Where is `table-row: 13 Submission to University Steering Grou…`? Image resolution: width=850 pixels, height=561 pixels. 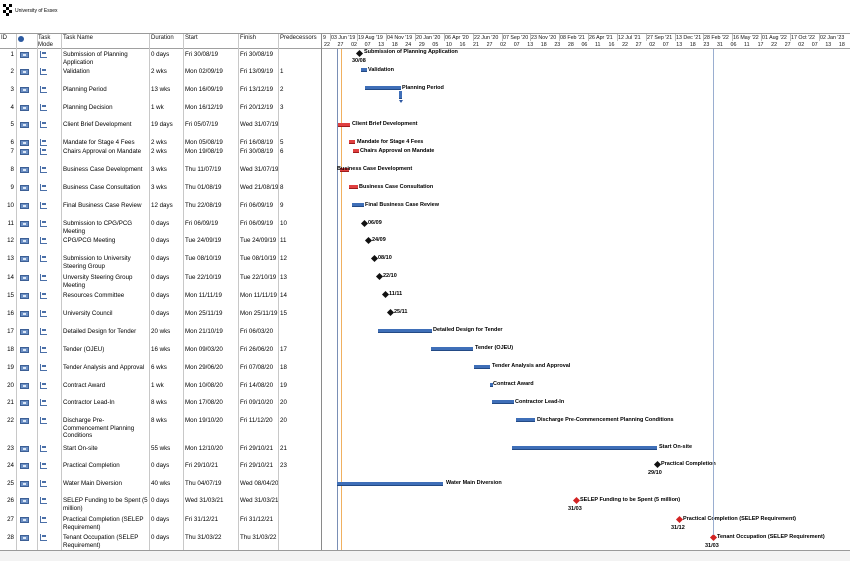 table-row: 13 Submission to University Steering Grou… is located at coordinates (161, 261).